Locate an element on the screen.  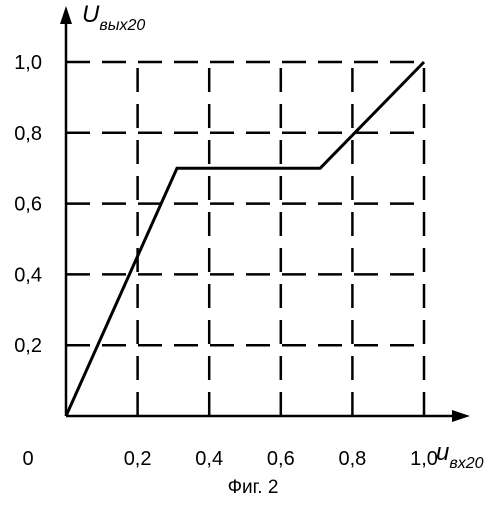
x-tick-label: 0,2 is located at coordinates (138, 459).